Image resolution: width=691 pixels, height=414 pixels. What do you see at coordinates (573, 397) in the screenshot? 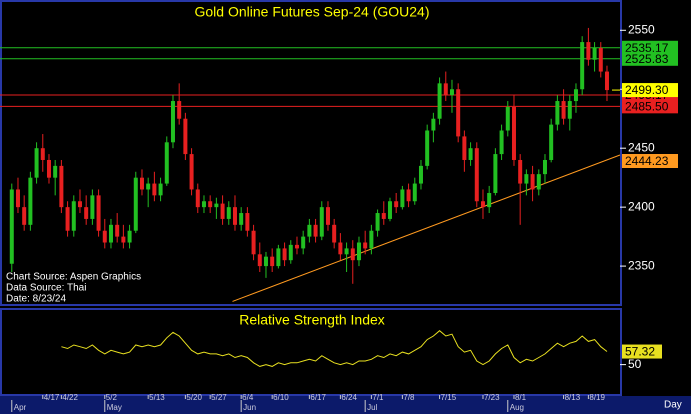
I see `x-tick-label: 8/13` at bounding box center [573, 397].